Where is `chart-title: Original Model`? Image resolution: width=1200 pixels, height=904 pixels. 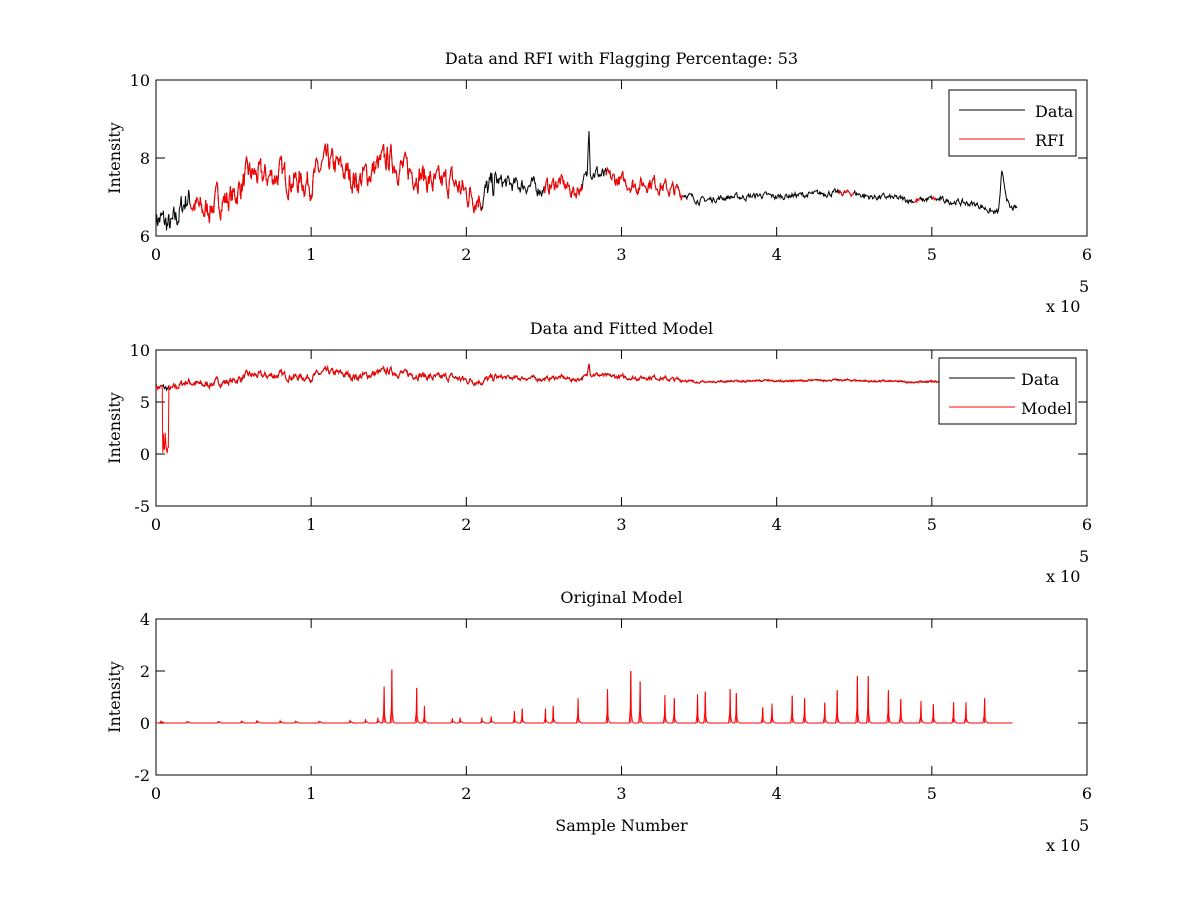
chart-title: Original Model is located at coordinates (621, 597).